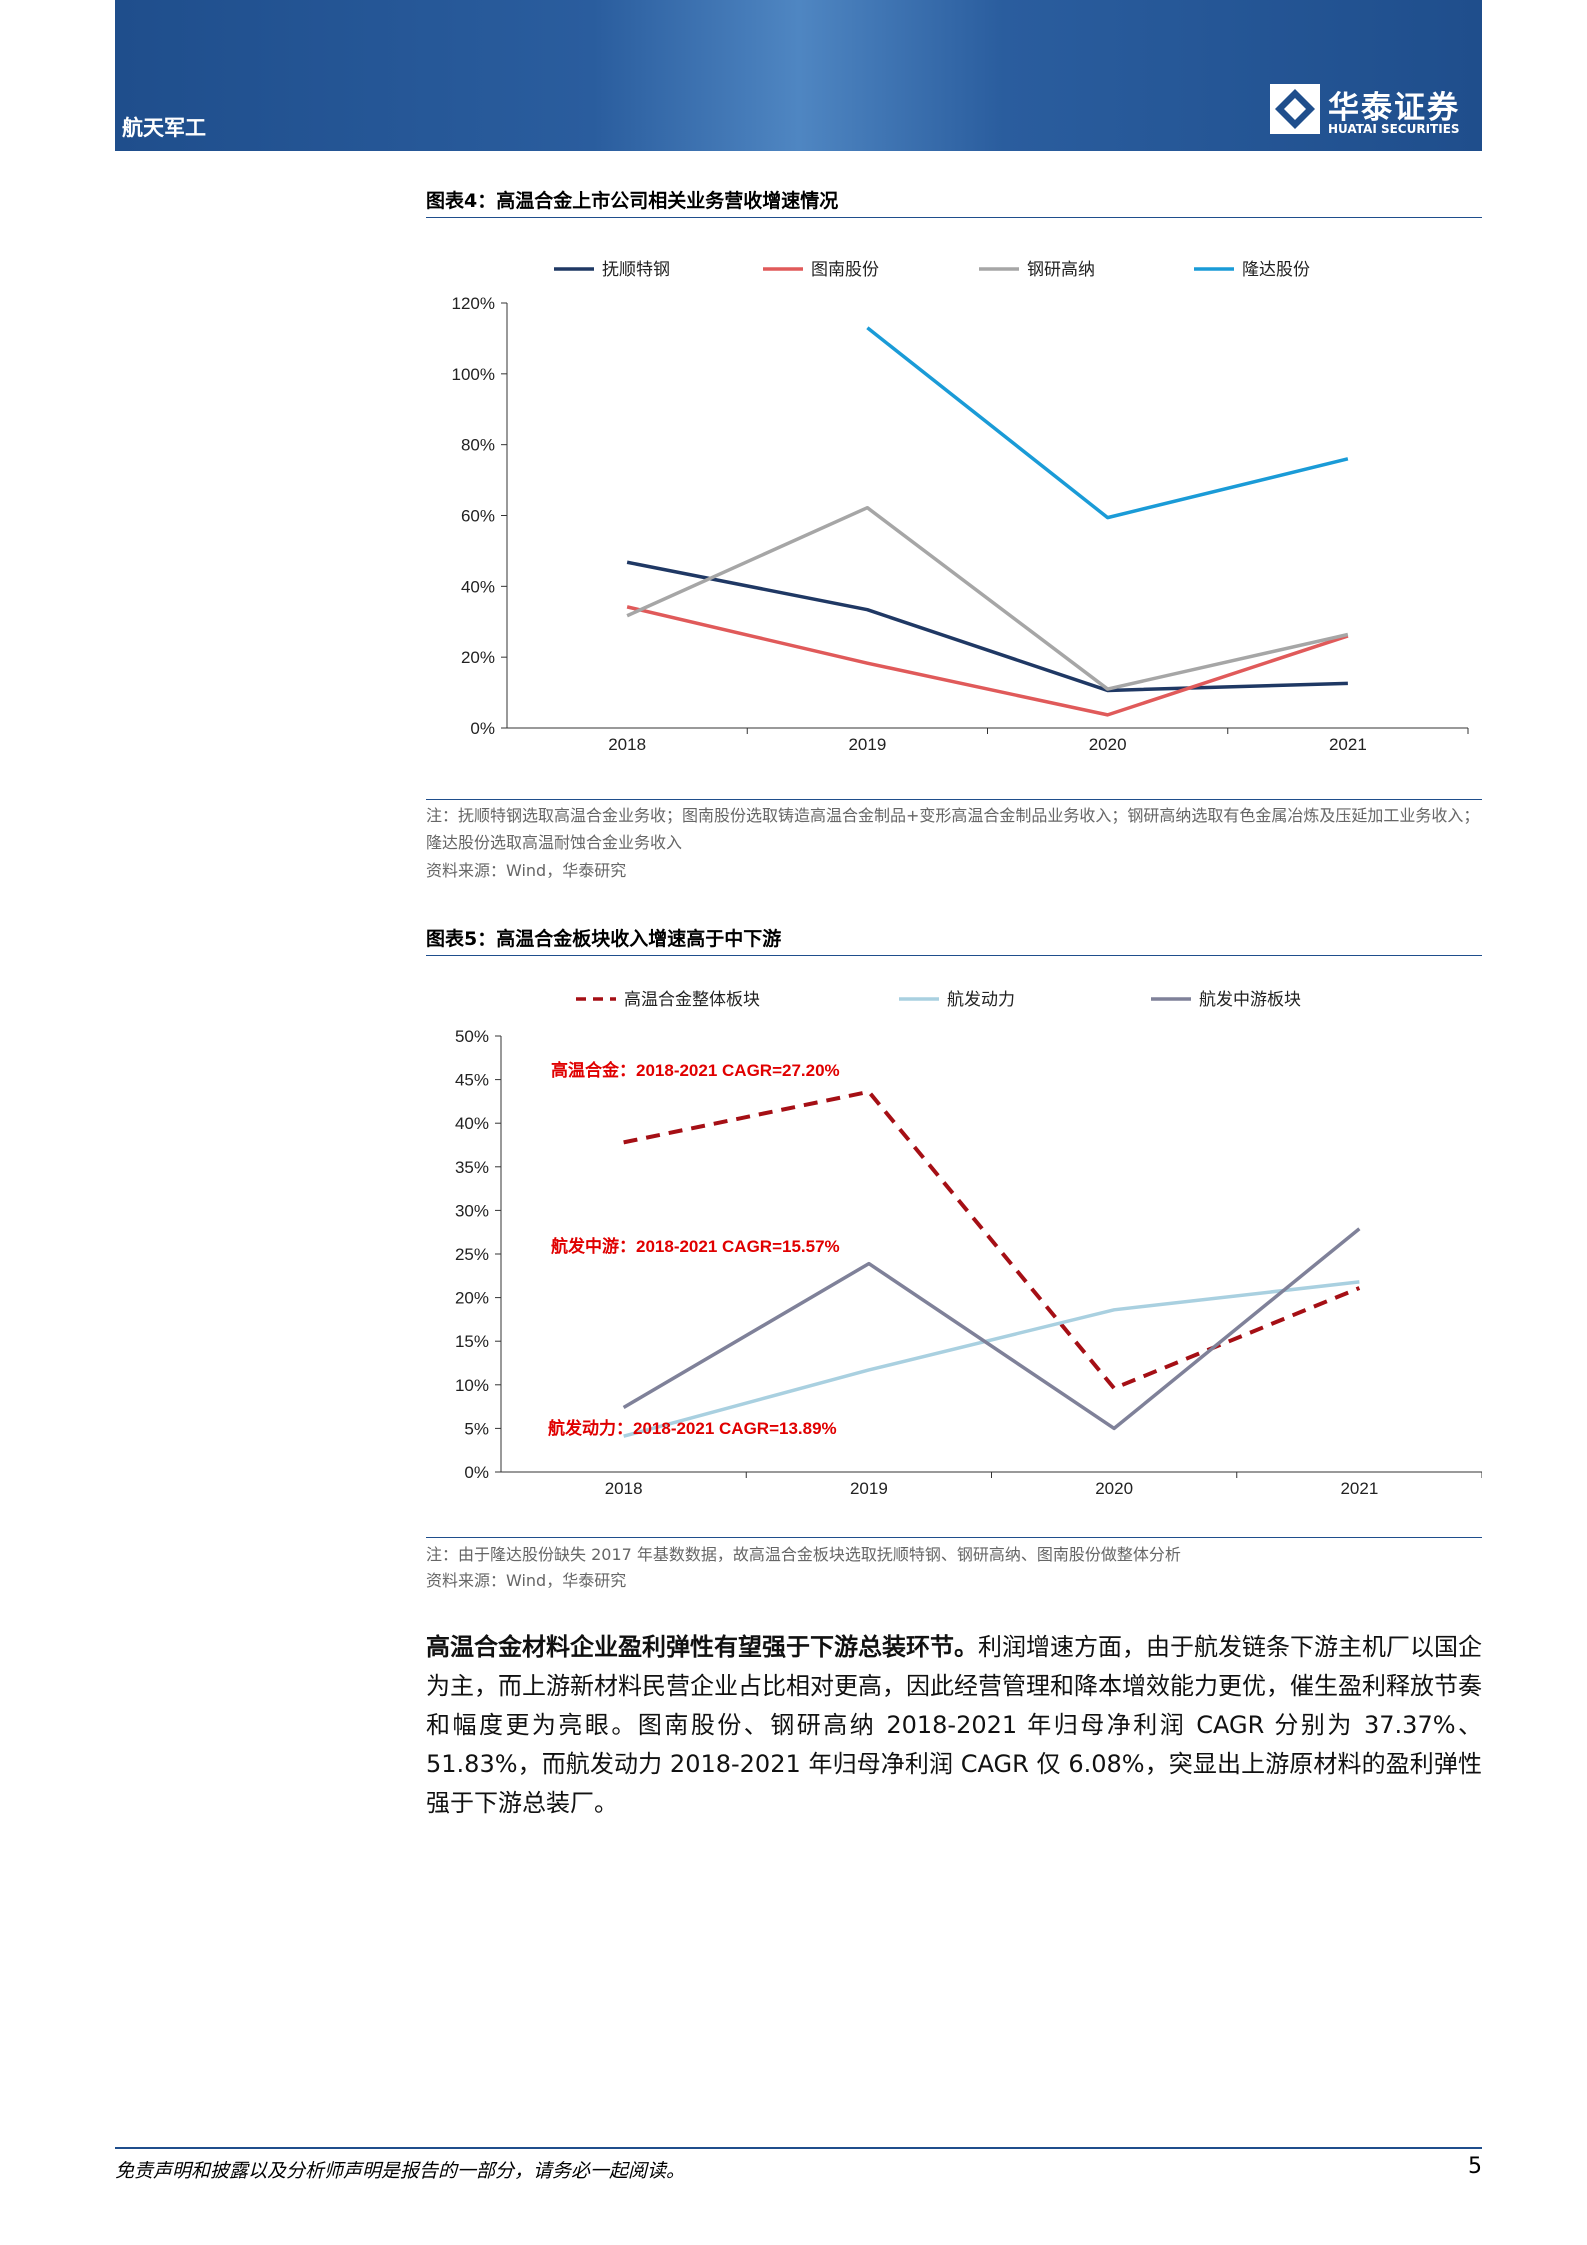  Describe the element at coordinates (478, 445) in the screenshot. I see `y-tick-label: 80%` at that location.